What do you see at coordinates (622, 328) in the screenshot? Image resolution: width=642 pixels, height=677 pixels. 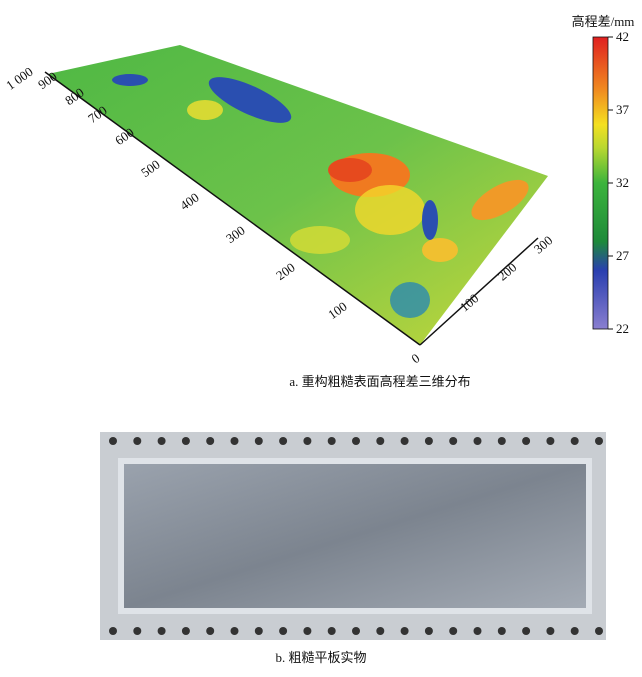 I see `colorbar-tick-label: 22` at bounding box center [622, 328].